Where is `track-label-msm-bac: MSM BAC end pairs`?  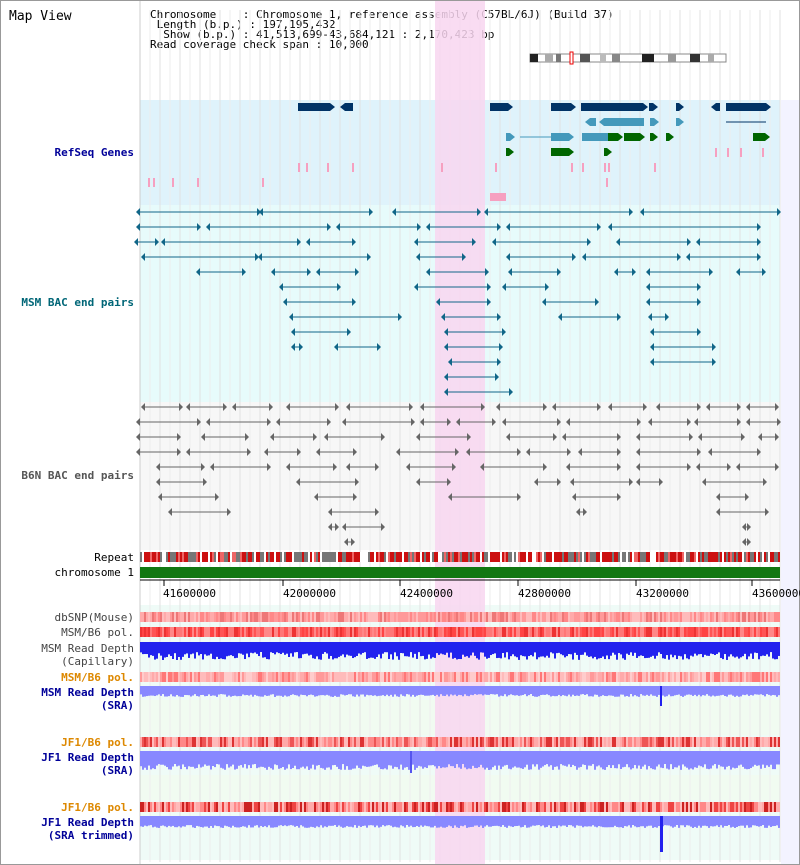 track-label-msm-bac: MSM BAC end pairs is located at coordinates (77, 302).